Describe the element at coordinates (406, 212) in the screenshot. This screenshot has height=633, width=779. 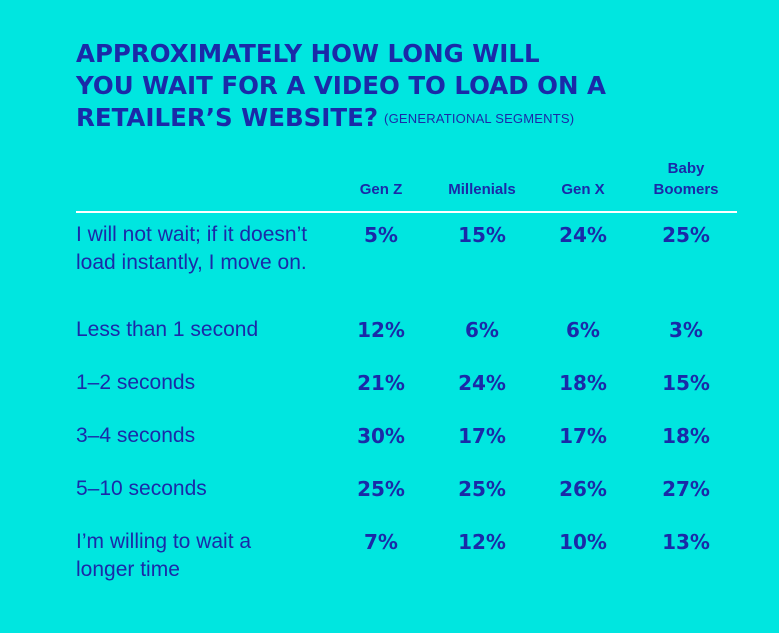
I see `header-divider` at that location.